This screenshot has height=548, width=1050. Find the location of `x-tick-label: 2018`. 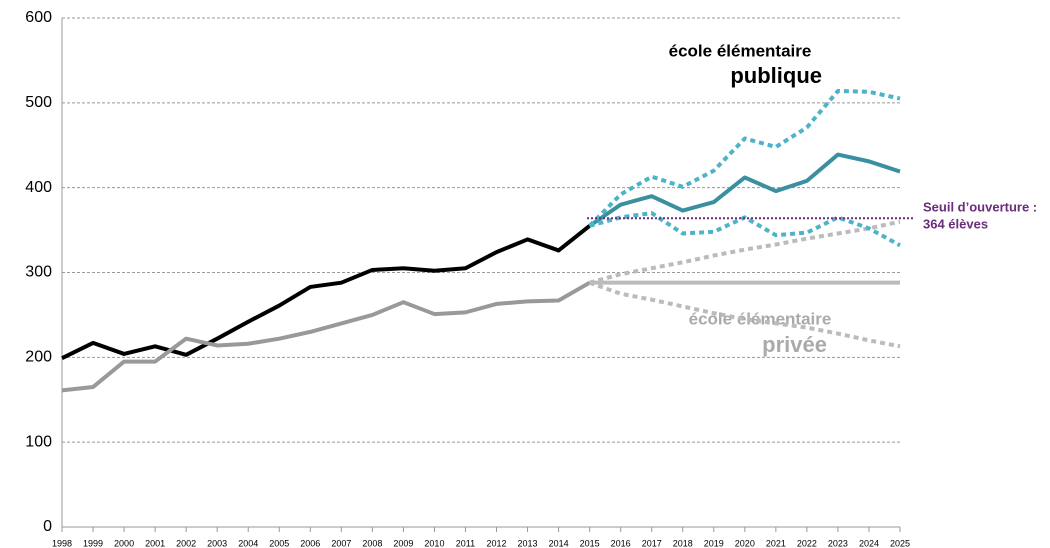

x-tick-label: 2018 is located at coordinates (683, 543).